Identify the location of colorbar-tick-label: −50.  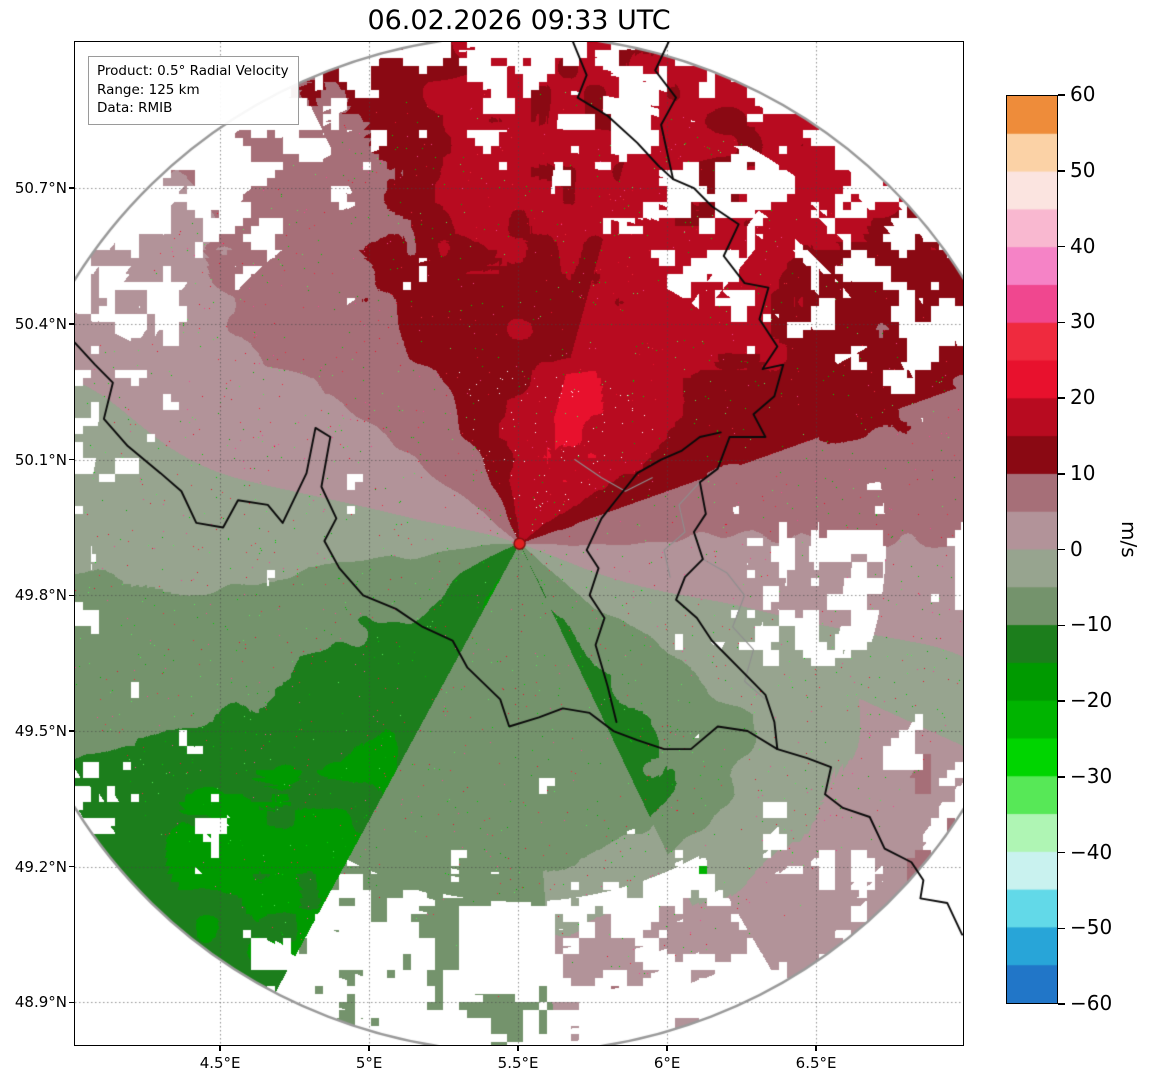
(1091, 927).